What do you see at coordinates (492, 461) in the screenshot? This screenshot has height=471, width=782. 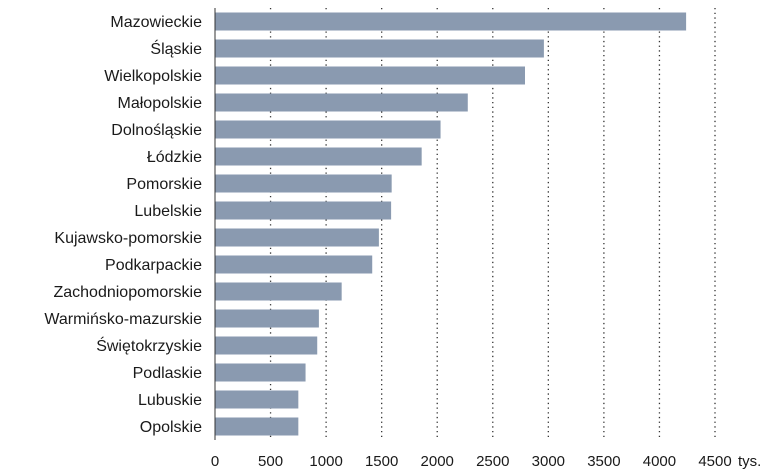 I see `x-tick-label: 2500` at bounding box center [492, 461].